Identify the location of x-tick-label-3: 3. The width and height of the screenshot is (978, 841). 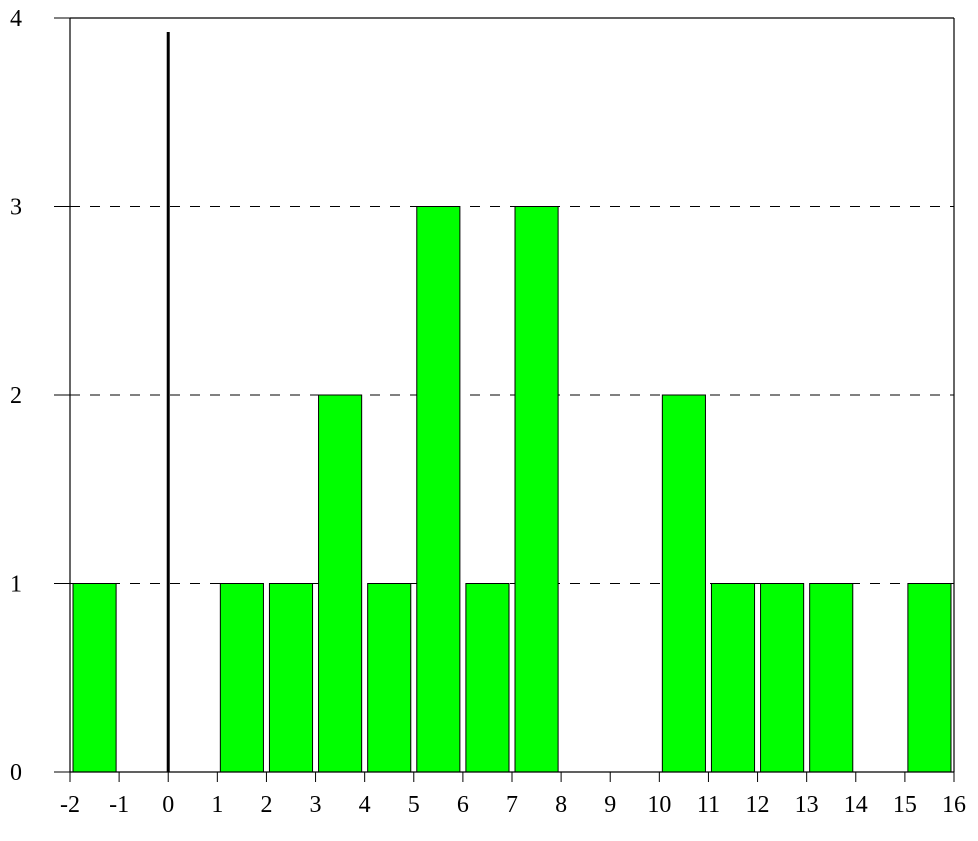
(316, 805).